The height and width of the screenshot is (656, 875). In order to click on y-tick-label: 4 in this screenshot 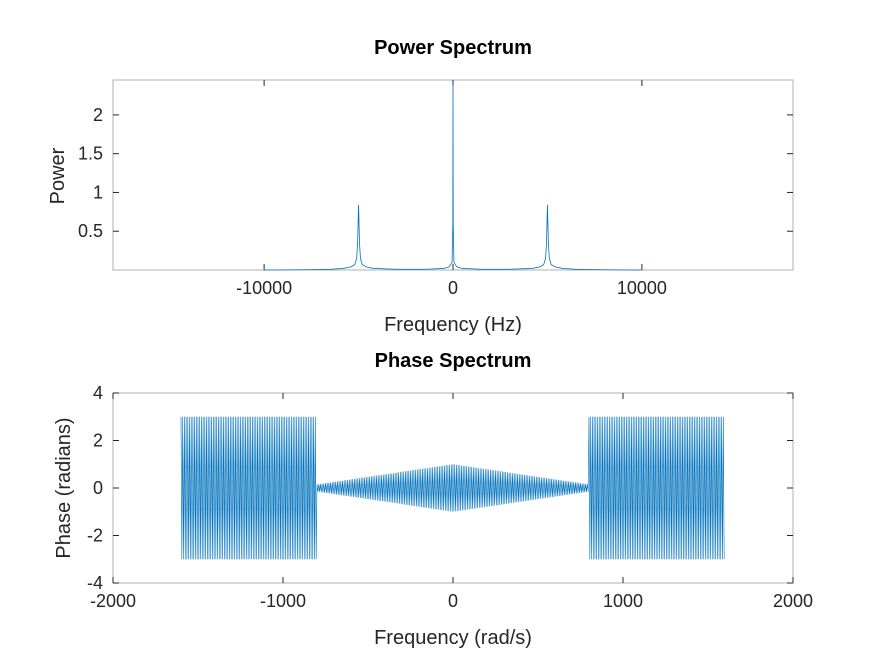, I will do `click(98, 393)`.